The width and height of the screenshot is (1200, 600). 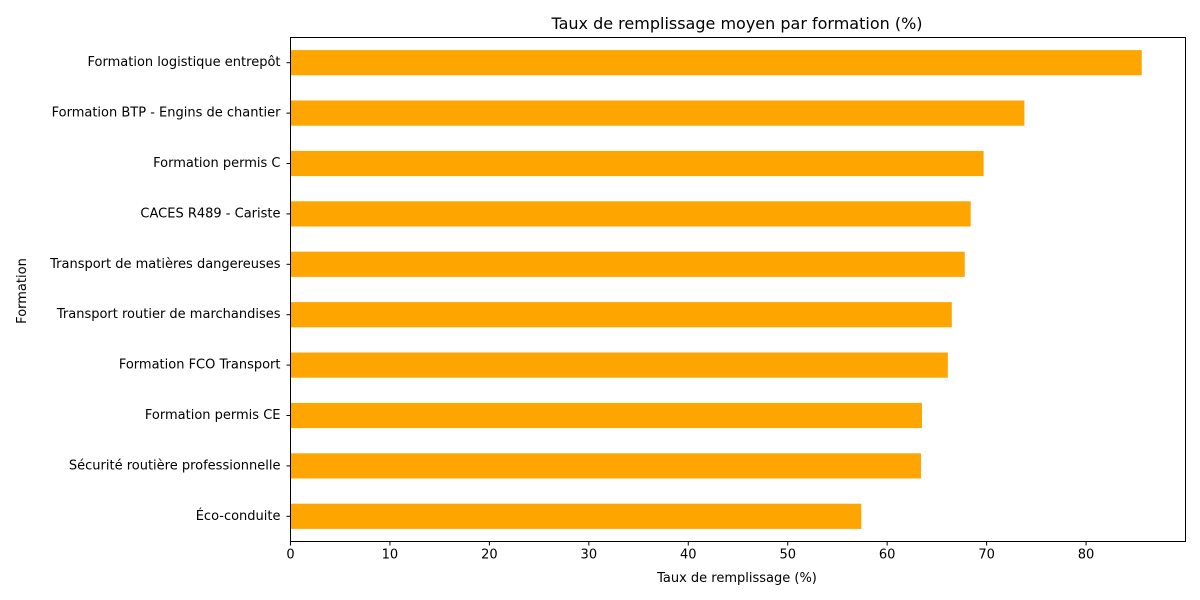 I want to click on x-tick-label: 60, so click(x=887, y=555).